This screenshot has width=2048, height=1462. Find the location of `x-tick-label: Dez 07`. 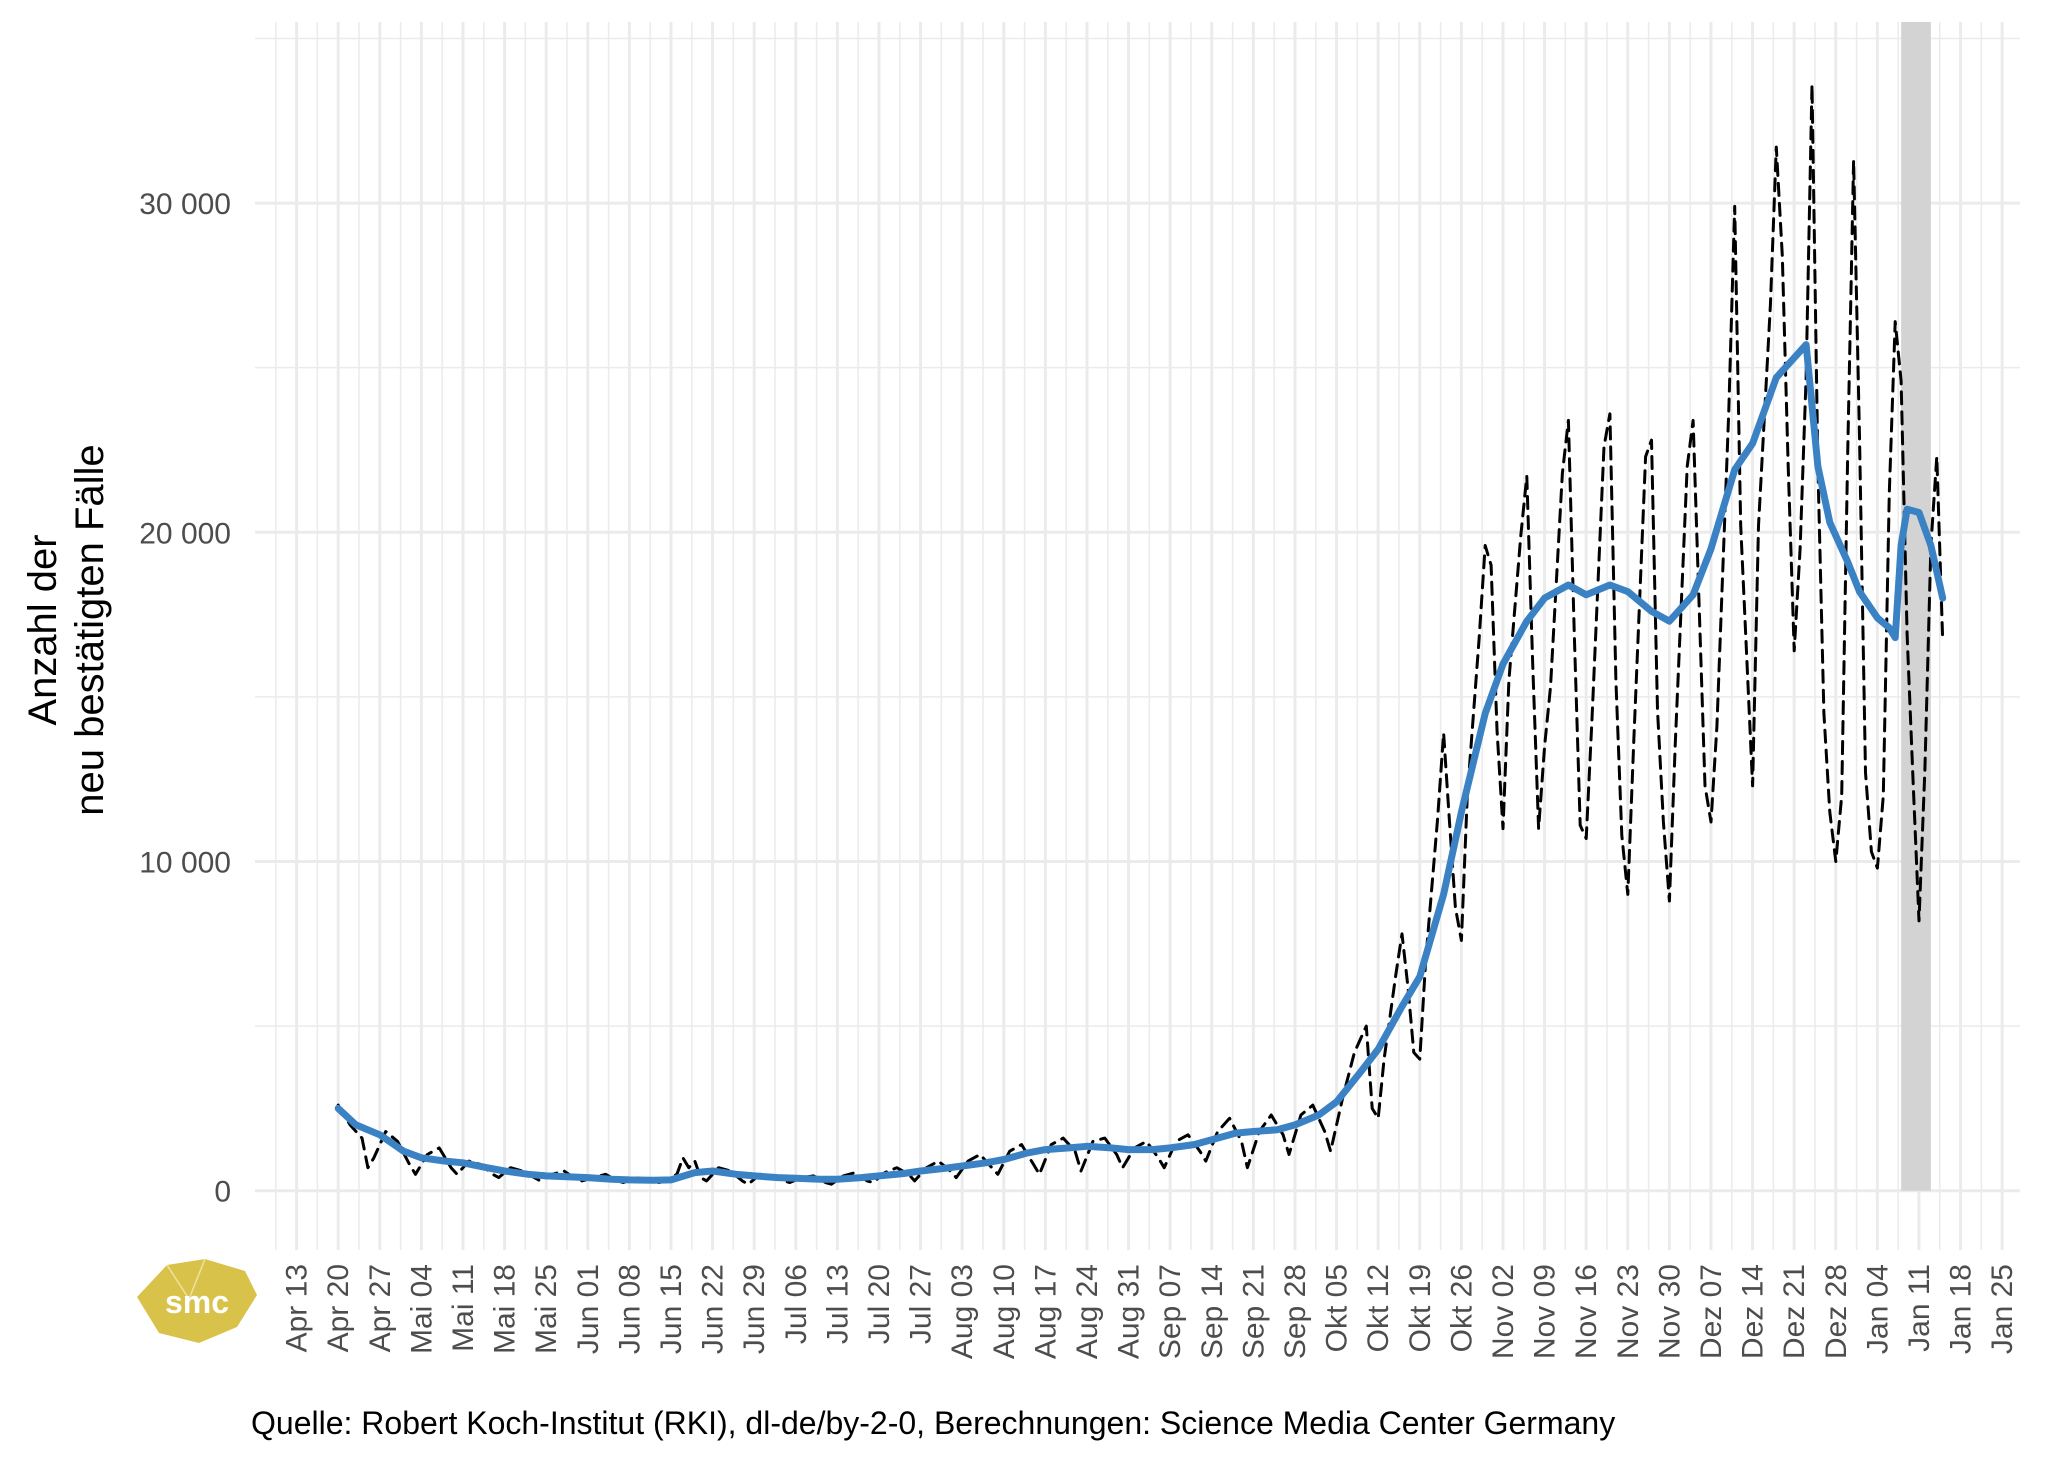

x-tick-label: Dez 07 is located at coordinates (1711, 1311).